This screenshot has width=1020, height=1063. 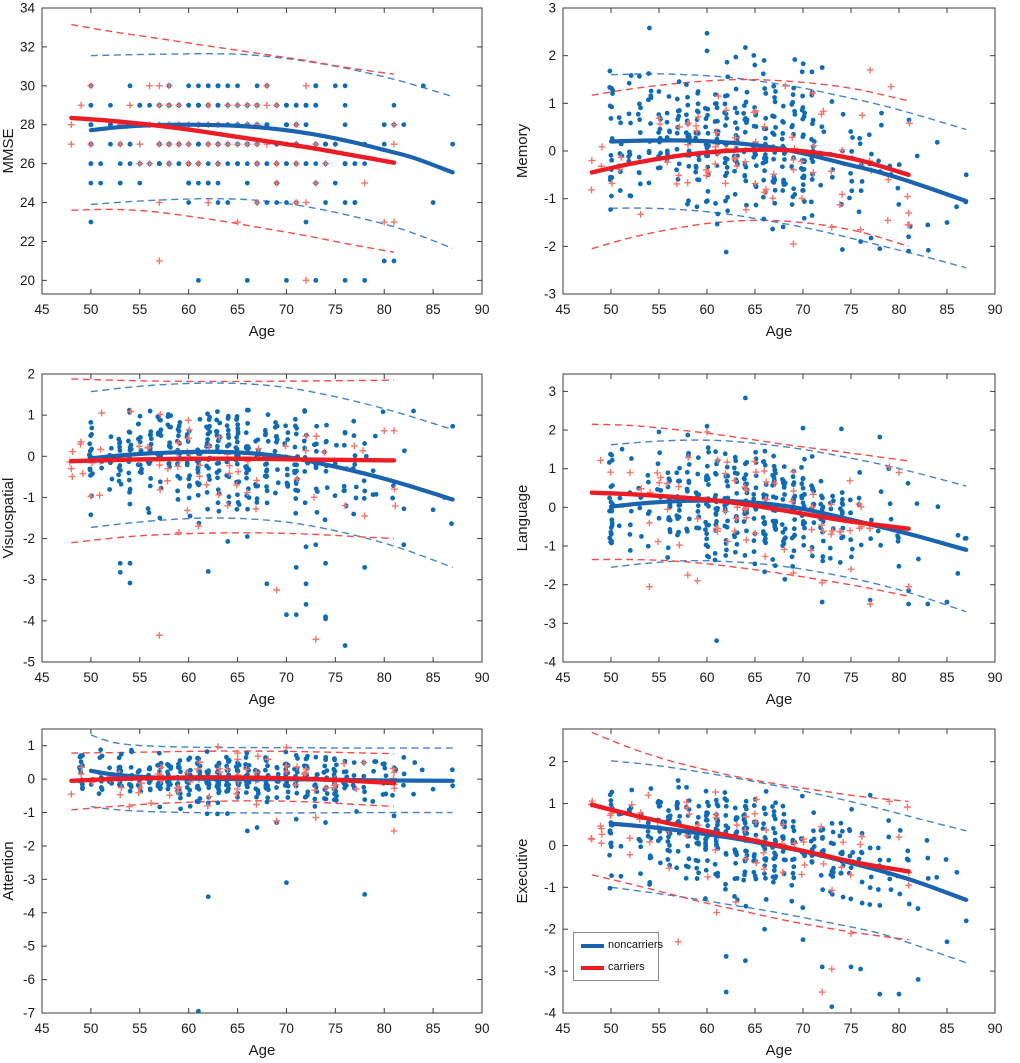 I want to click on legend-item-noncarriers: noncarriers, so click(x=622, y=945).